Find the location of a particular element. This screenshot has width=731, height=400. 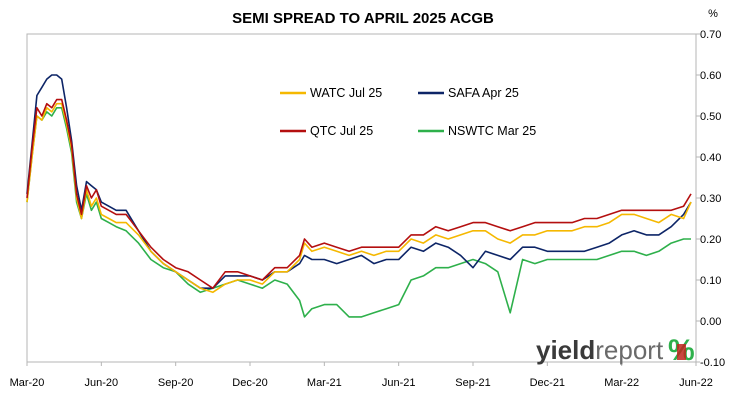

x-tick-label: Dec-20 is located at coordinates (249, 383).